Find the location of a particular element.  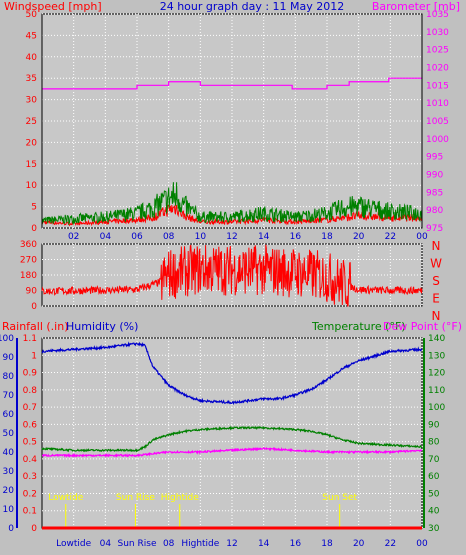

y-tick-label-right: 1025 is located at coordinates (437, 51).